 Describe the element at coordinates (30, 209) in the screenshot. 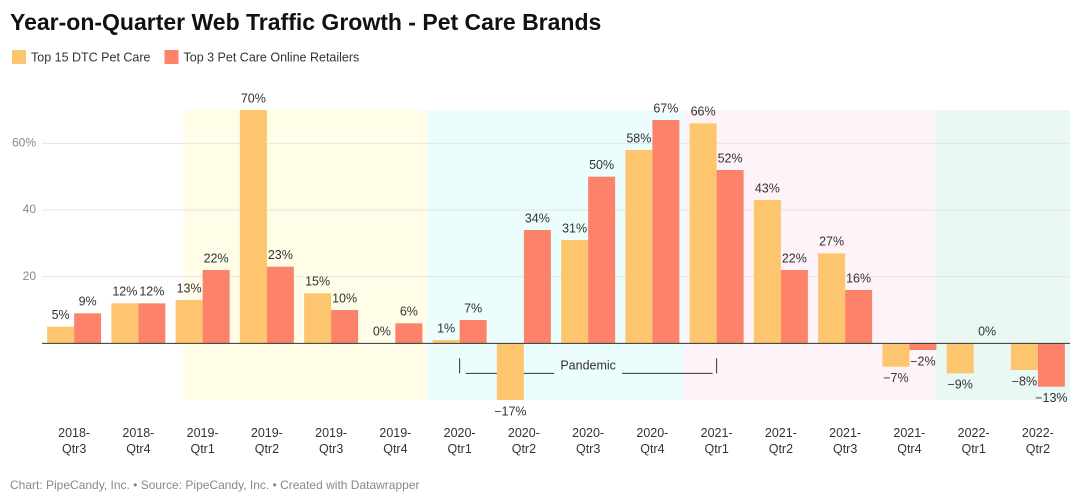

I see `y-tick-label: 40` at that location.